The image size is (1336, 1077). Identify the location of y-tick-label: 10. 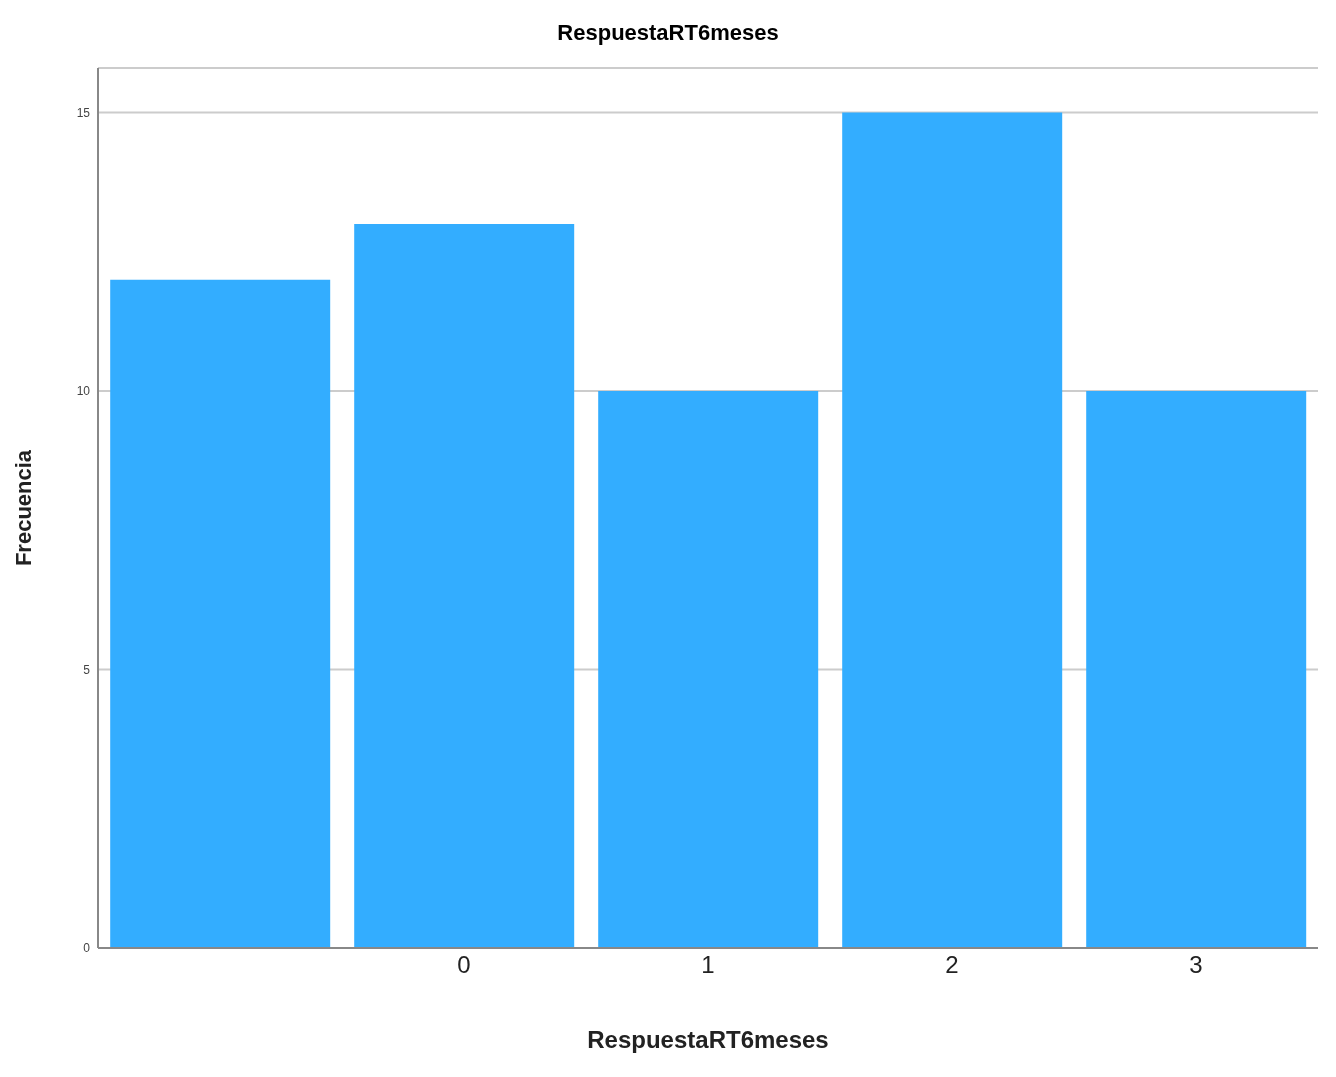
(83, 391).